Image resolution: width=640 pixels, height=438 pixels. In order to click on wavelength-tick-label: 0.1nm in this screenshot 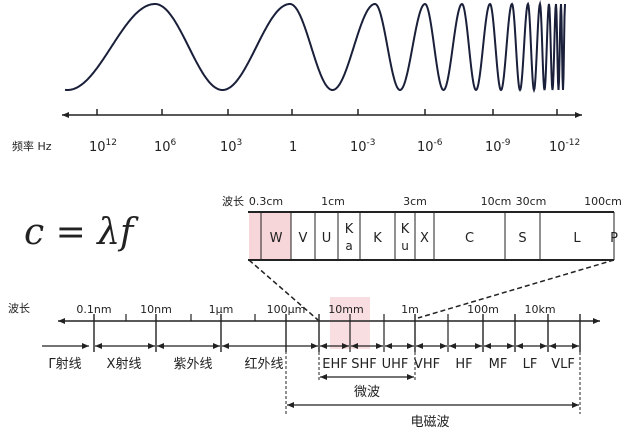, I will do `click(93, 309)`.